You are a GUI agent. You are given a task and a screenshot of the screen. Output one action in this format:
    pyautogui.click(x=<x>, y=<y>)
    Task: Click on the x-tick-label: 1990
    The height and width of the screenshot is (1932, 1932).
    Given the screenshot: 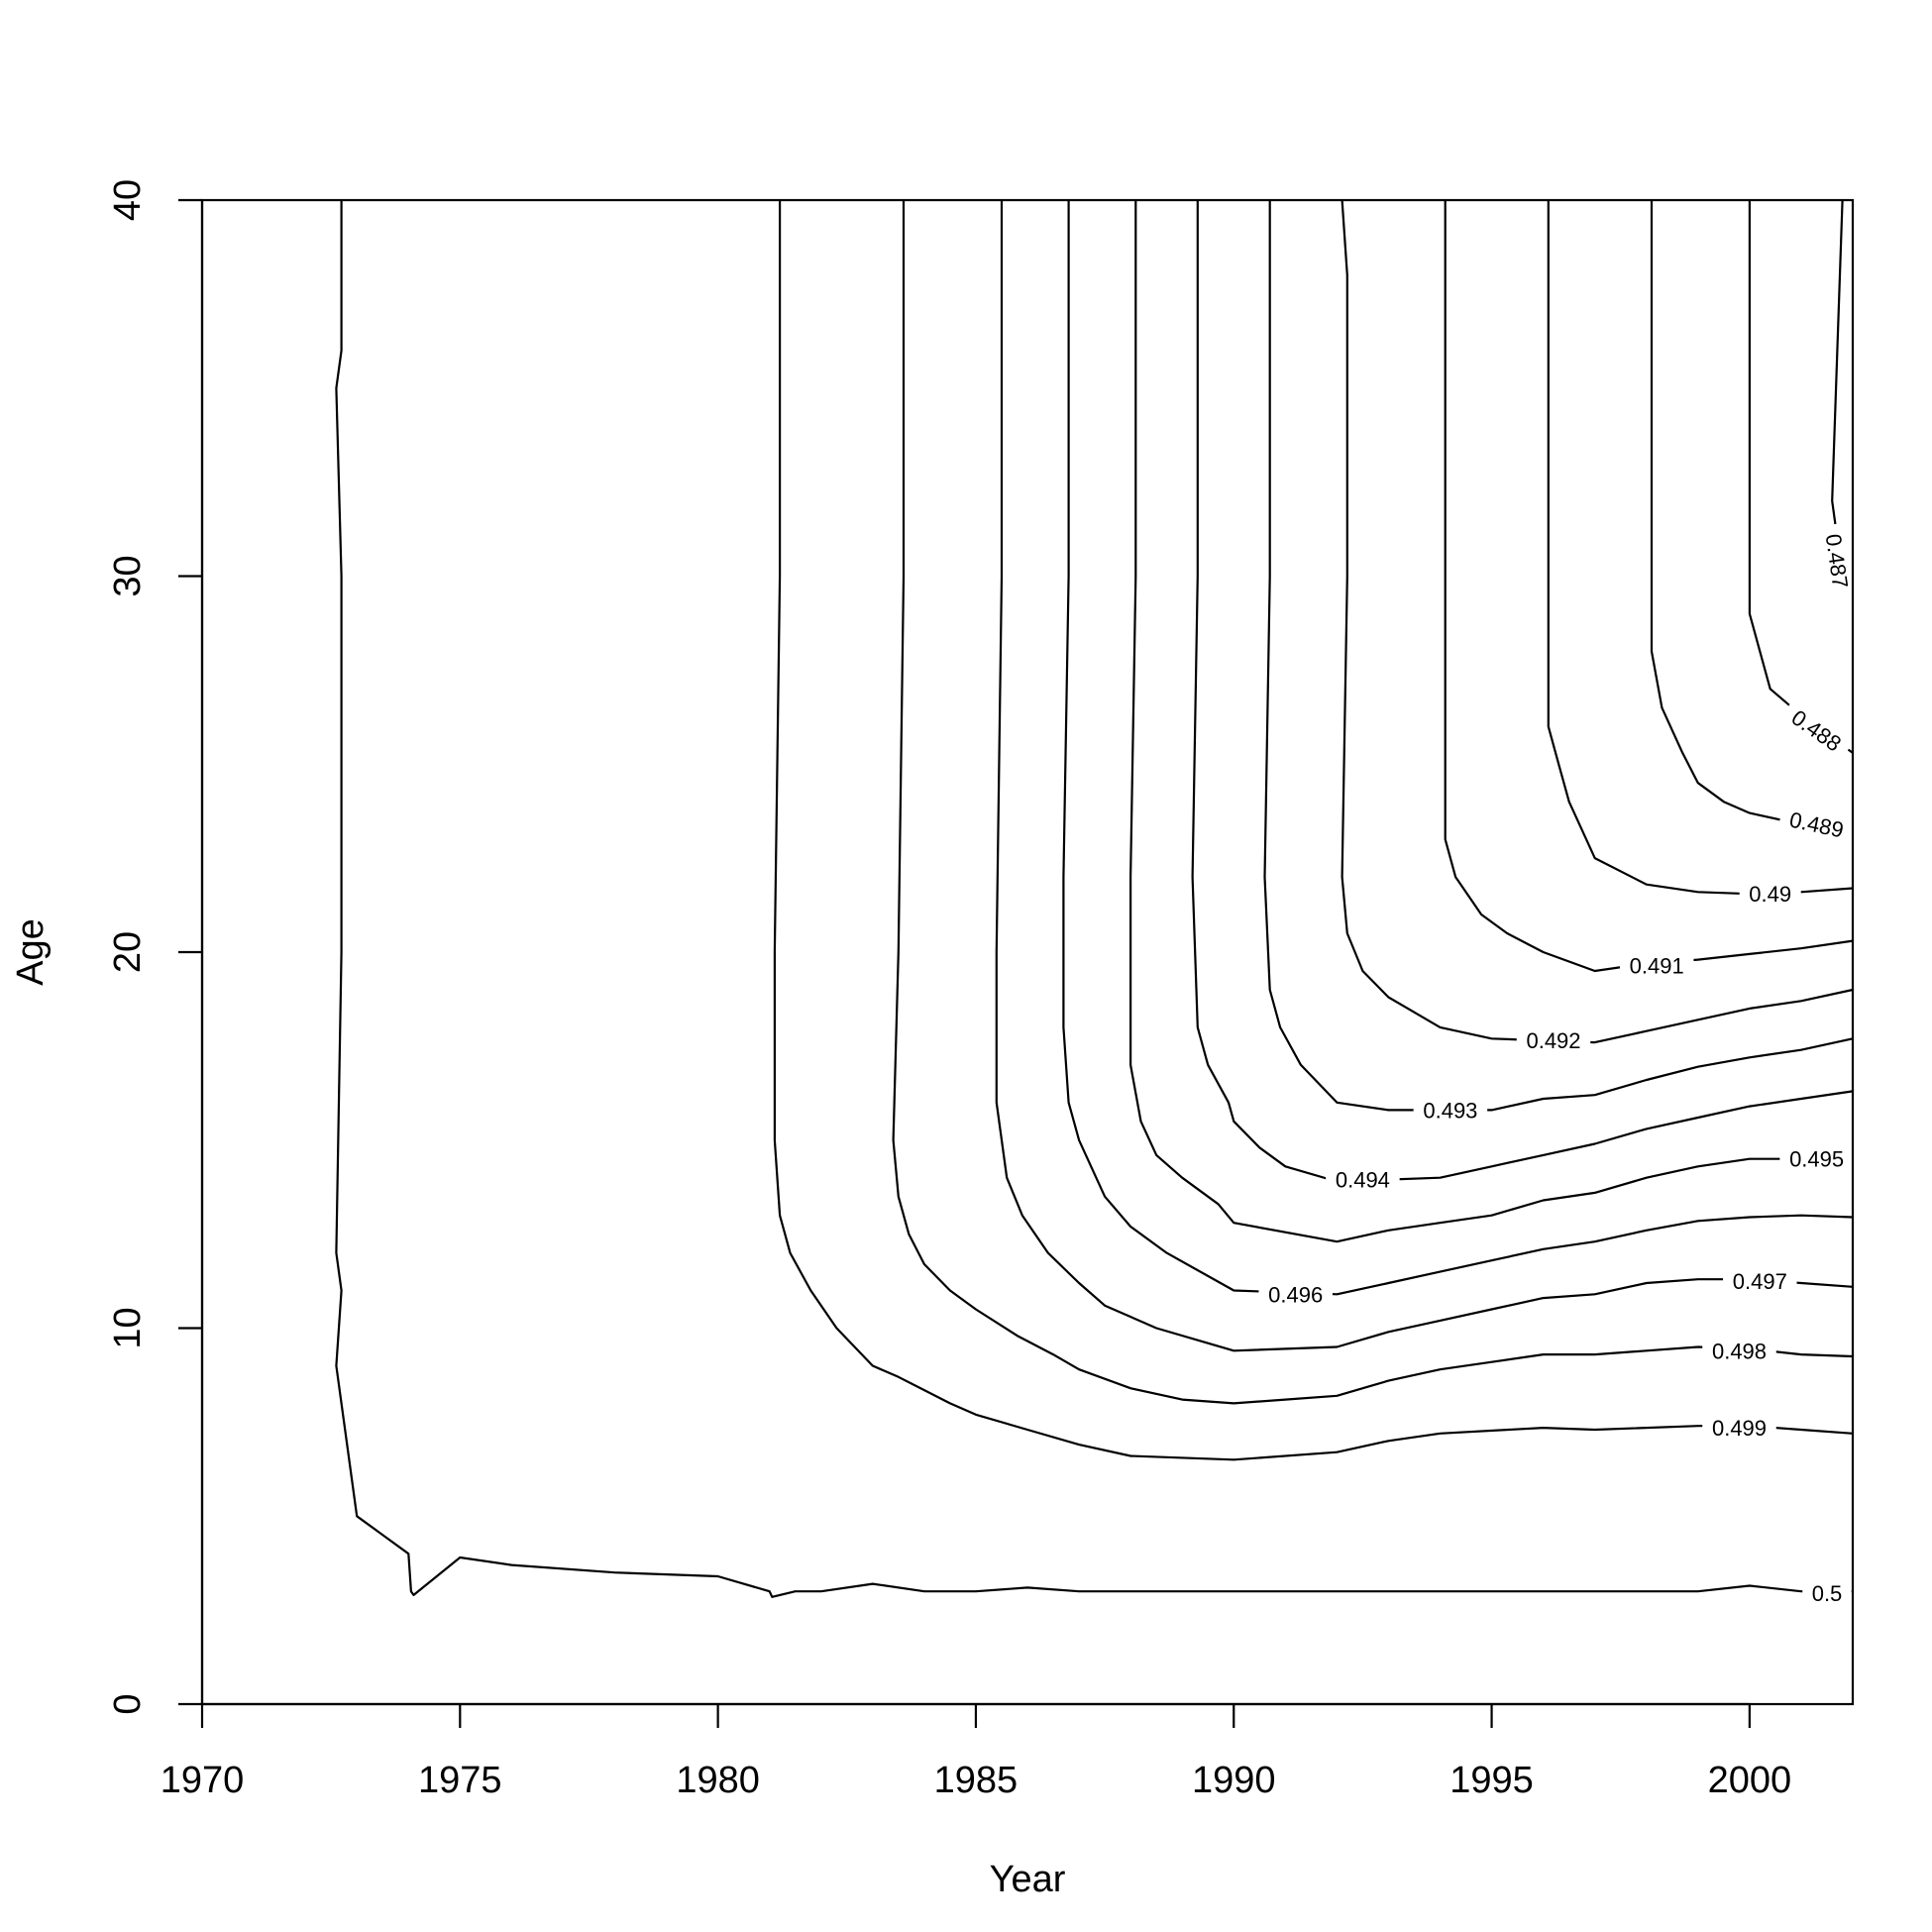 What is the action you would take?
    pyautogui.click(x=1234, y=1780)
    